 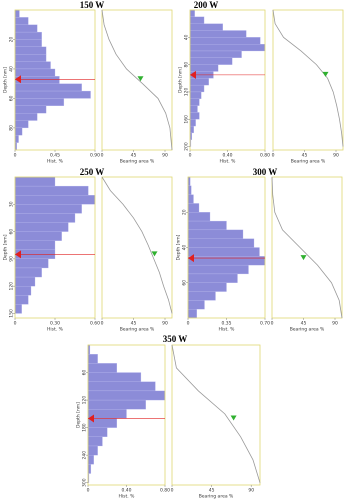 I want to click on y-tick-label: 30, so click(x=12, y=204).